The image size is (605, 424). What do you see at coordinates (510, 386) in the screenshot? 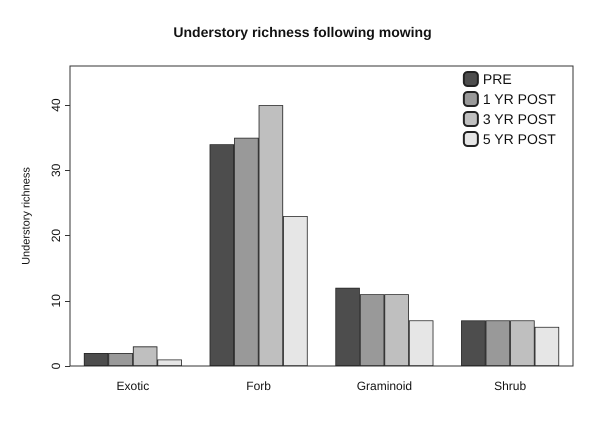
I see `x-tick-label: Shrub` at bounding box center [510, 386].